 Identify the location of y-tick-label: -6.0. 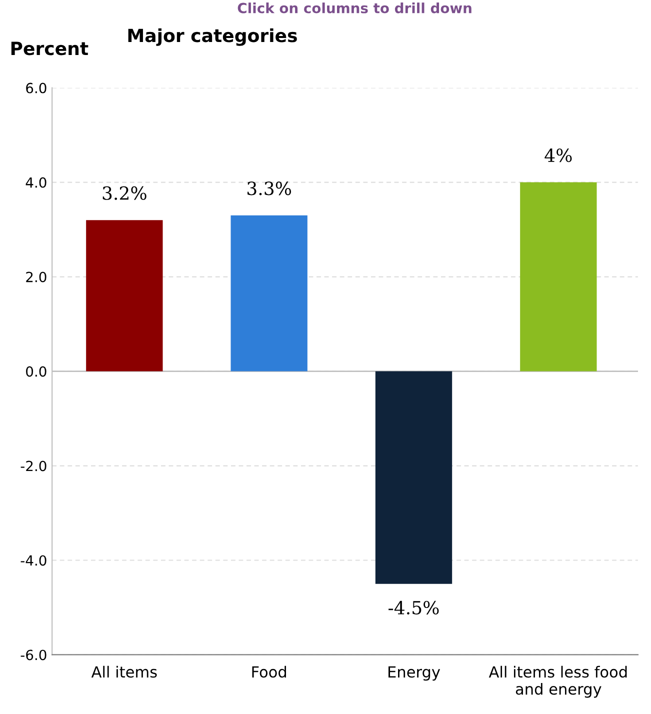
(33, 655).